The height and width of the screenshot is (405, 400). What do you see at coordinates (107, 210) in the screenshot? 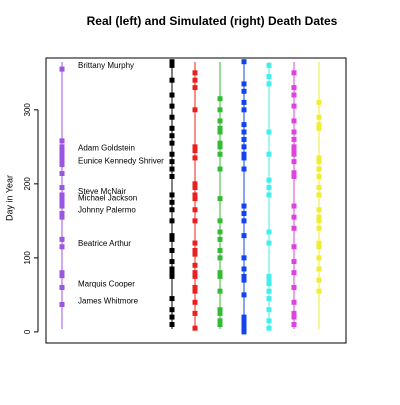
I see `annotation: Johnny Palermo` at bounding box center [107, 210].